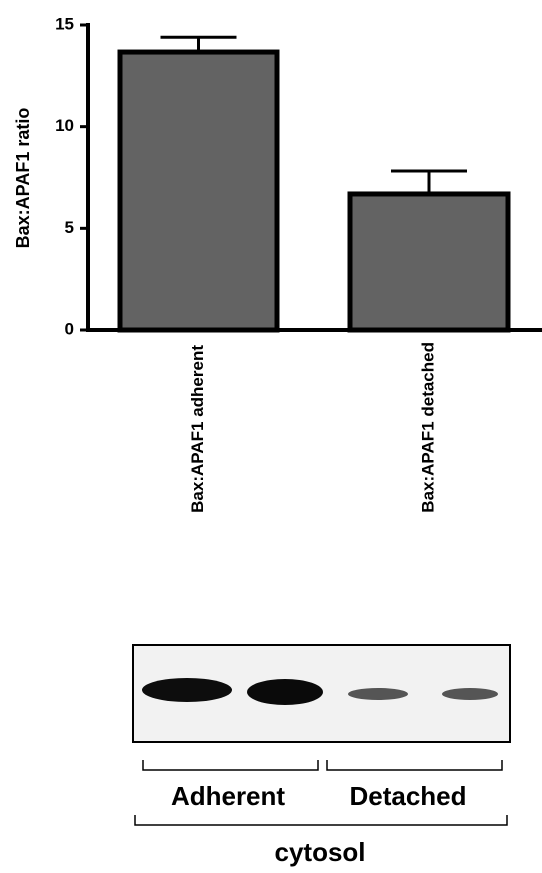 This screenshot has height=873, width=542. Describe the element at coordinates (322, 765) in the screenshot. I see `group-bracket` at that location.